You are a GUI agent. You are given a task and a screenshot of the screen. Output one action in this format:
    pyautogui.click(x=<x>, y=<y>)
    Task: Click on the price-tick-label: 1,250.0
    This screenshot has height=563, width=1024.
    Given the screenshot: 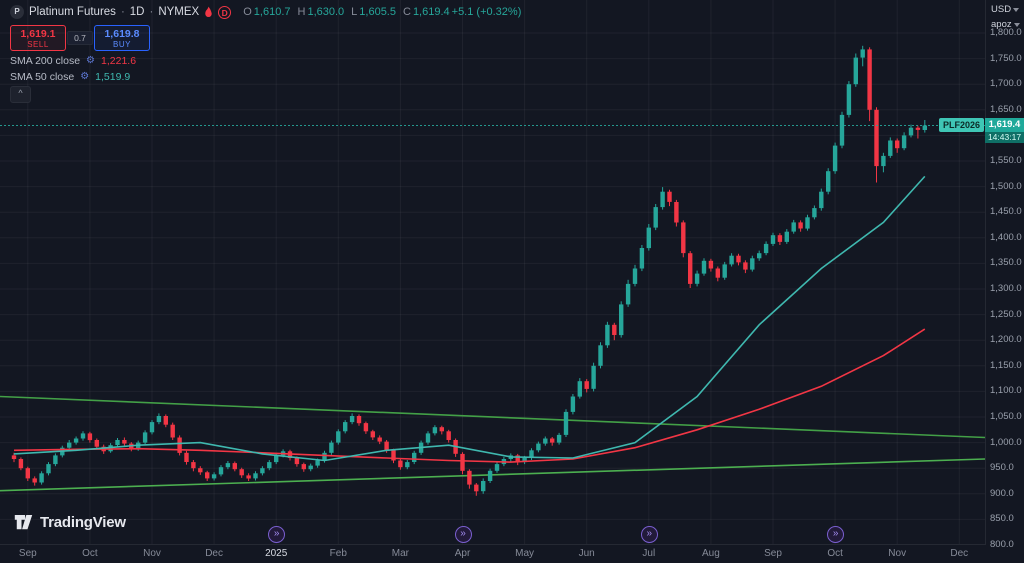 What is the action you would take?
    pyautogui.click(x=1006, y=314)
    